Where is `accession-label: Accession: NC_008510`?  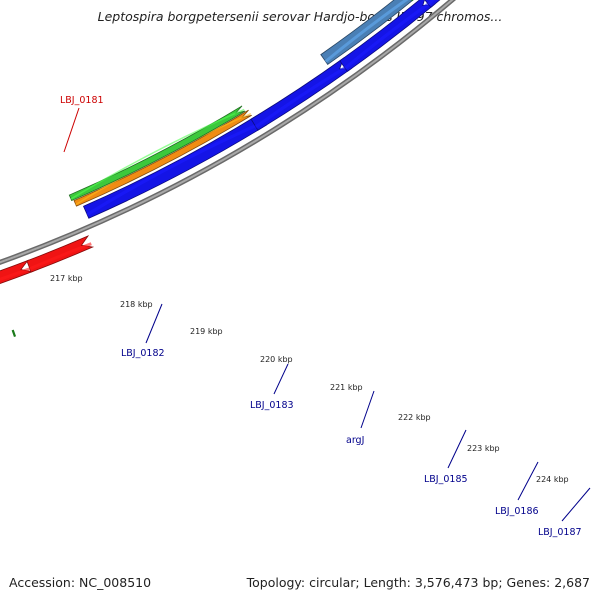 accession-label: Accession: NC_008510 is located at coordinates (80, 582).